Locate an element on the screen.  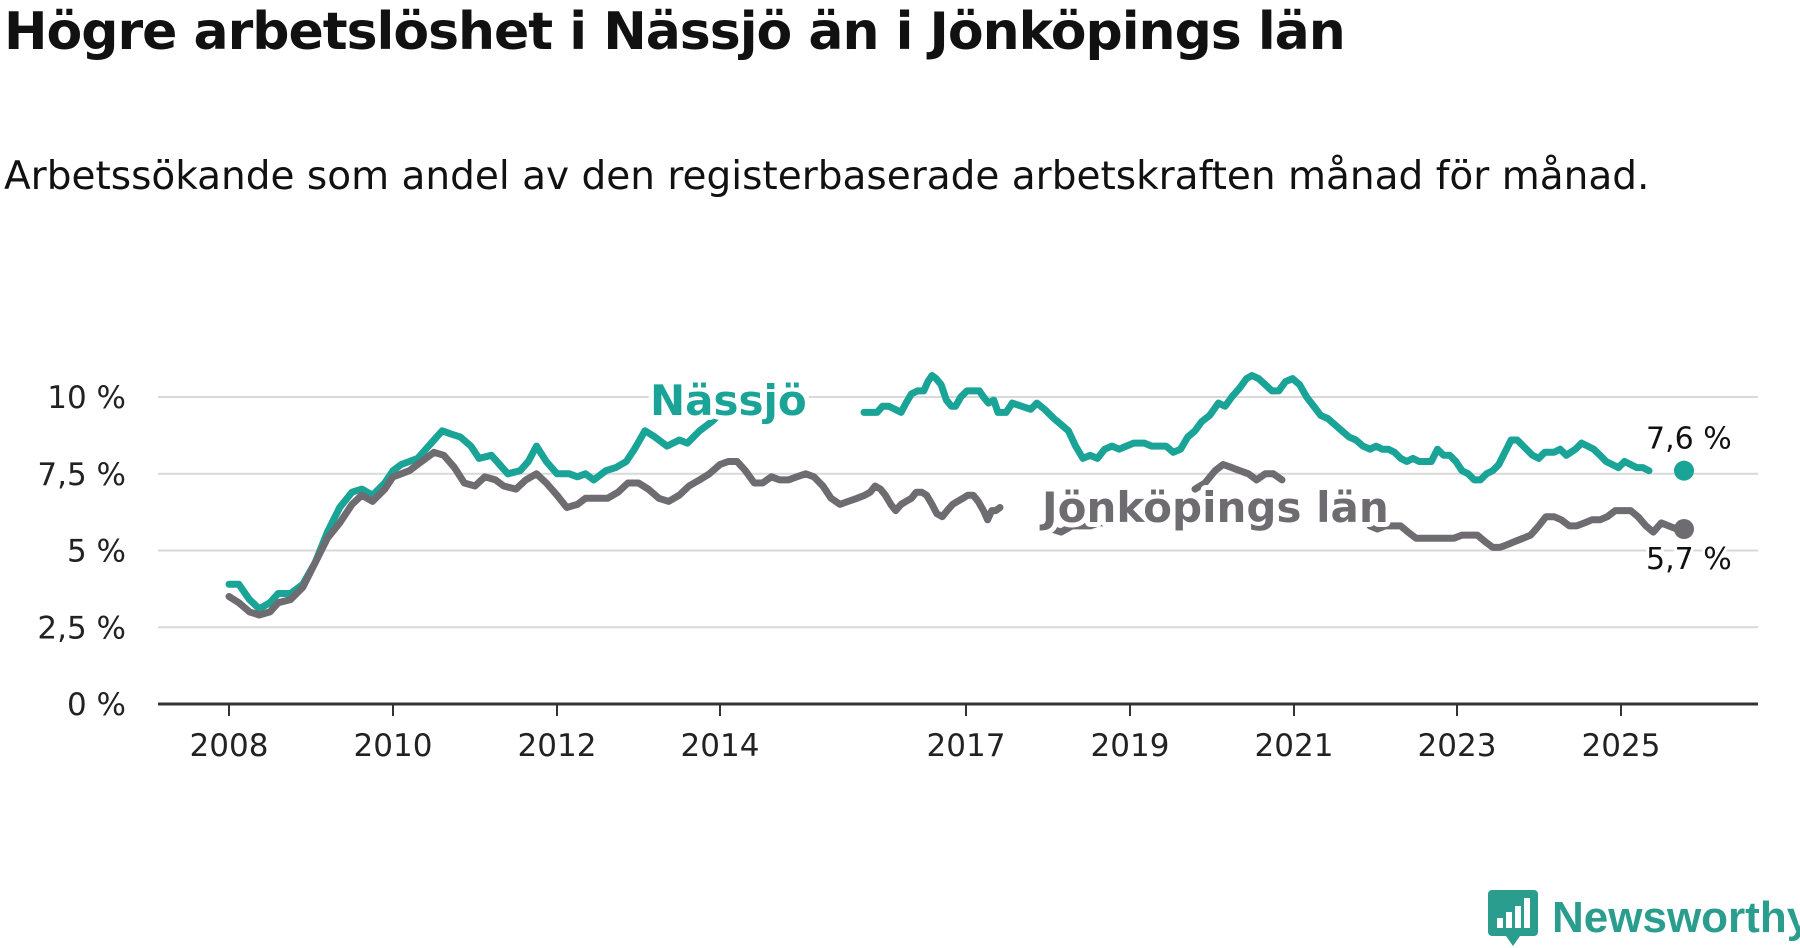
y-tick-label: 10 % is located at coordinates (86, 398).